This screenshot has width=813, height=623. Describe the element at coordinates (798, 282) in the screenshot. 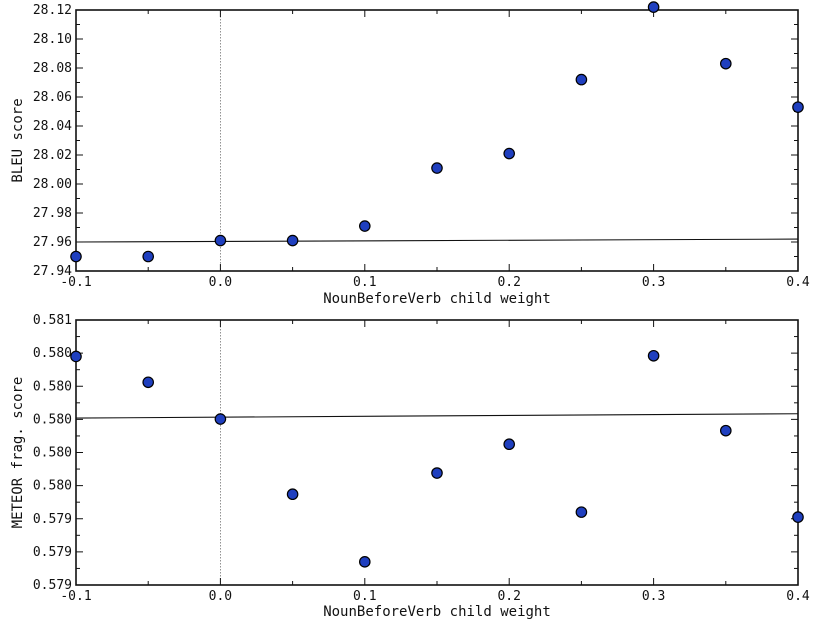

I see `bleu-x-tick-label: 0.4` at that location.